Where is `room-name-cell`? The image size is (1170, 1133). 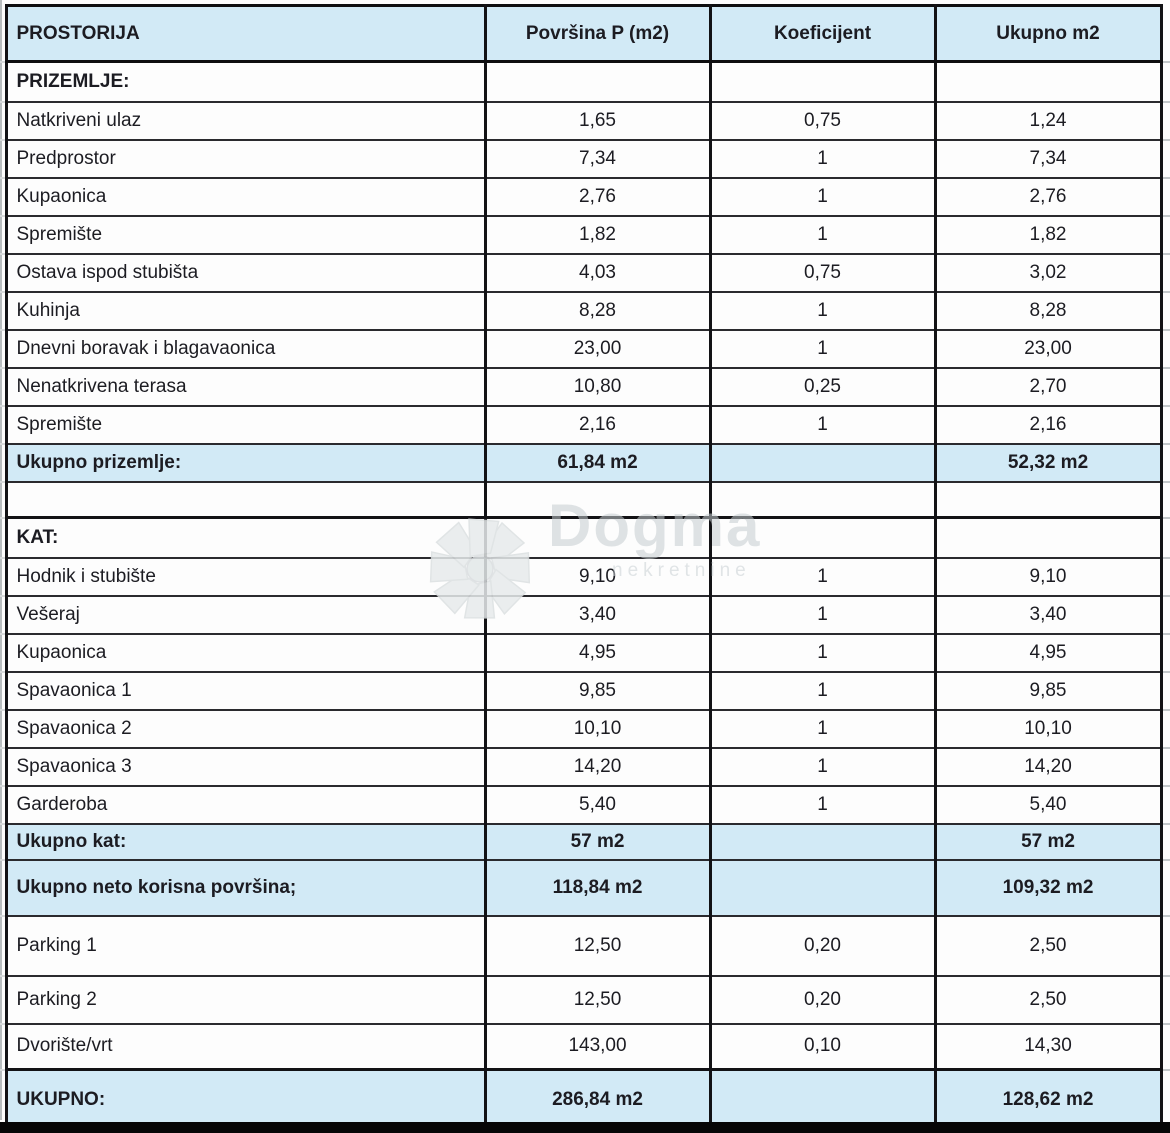
room-name-cell is located at coordinates (245, 499).